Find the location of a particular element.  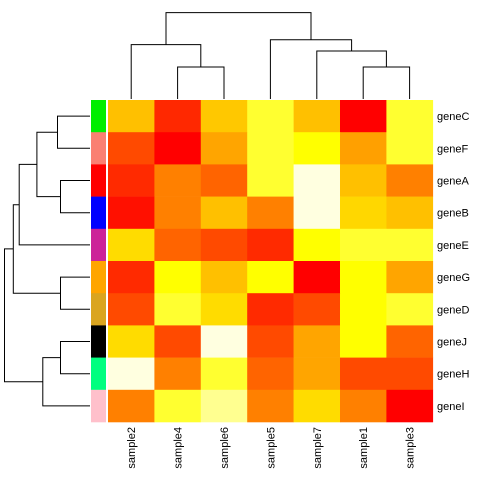

cell-geneF-sample3 is located at coordinates (410, 148).